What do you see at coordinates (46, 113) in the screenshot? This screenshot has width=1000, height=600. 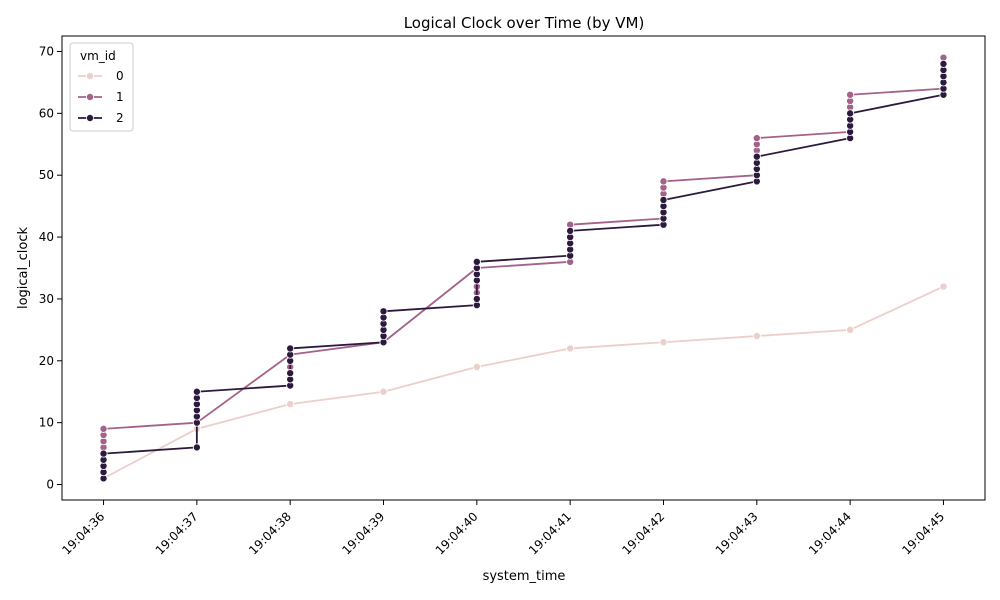 I see `y-tick-label: 60` at bounding box center [46, 113].